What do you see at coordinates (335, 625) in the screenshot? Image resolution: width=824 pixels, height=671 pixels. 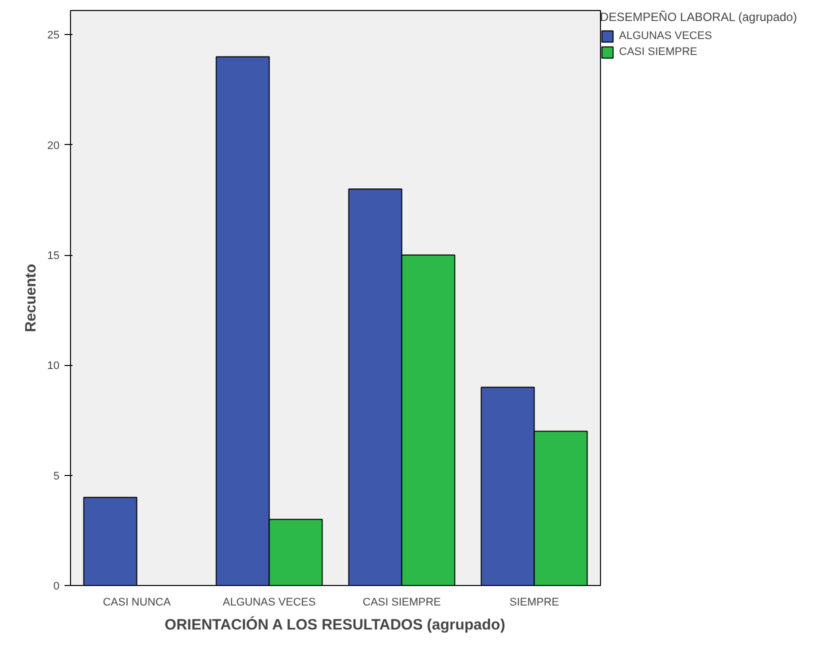 I see `x-axis-title: ORIENTACIÓN A LOS RESULTADOS (agrupado)` at bounding box center [335, 625].